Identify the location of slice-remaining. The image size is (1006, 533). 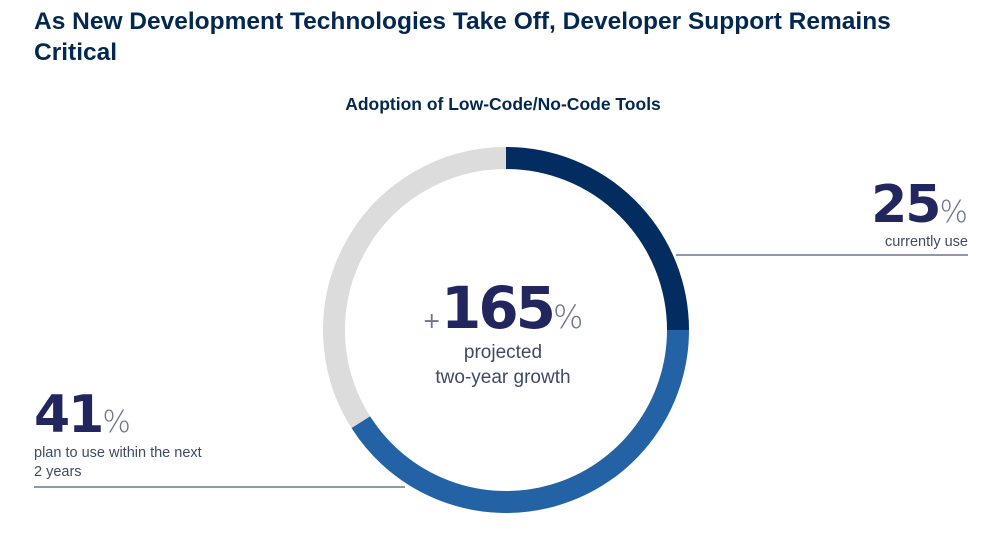
(415, 288).